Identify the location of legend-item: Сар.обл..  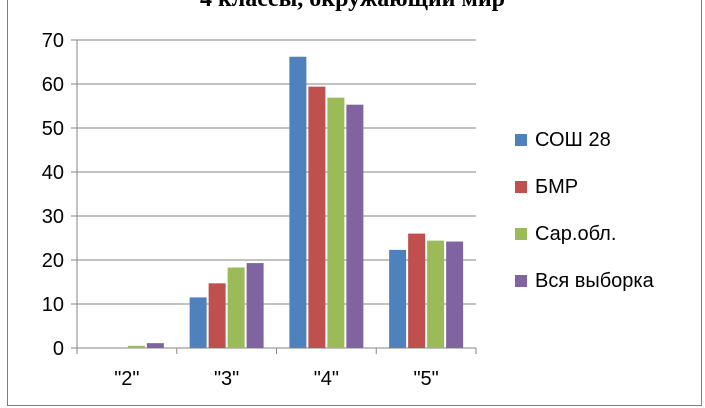
(584, 234).